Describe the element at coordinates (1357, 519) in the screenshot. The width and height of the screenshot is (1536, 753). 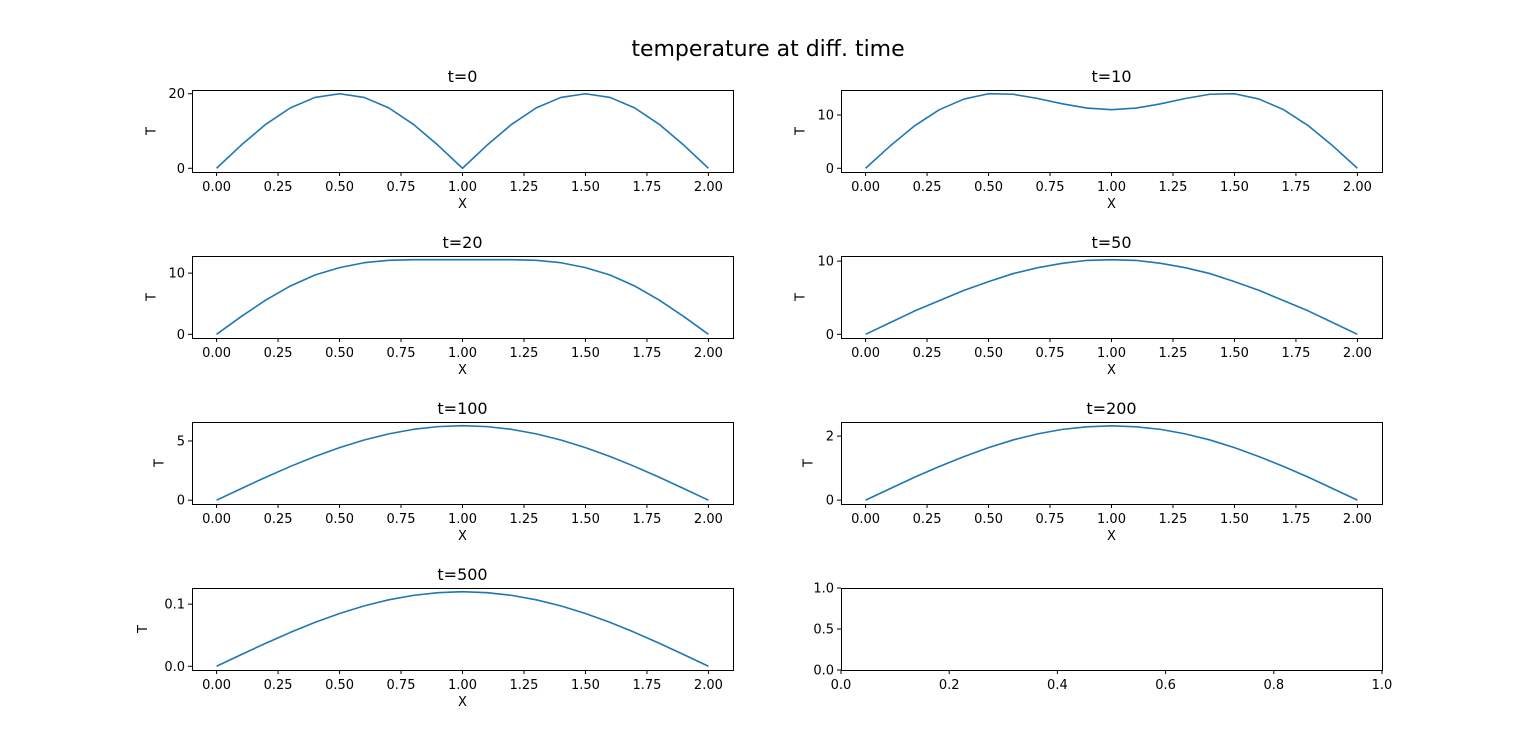
I see `x-tick-label: 2.00` at that location.